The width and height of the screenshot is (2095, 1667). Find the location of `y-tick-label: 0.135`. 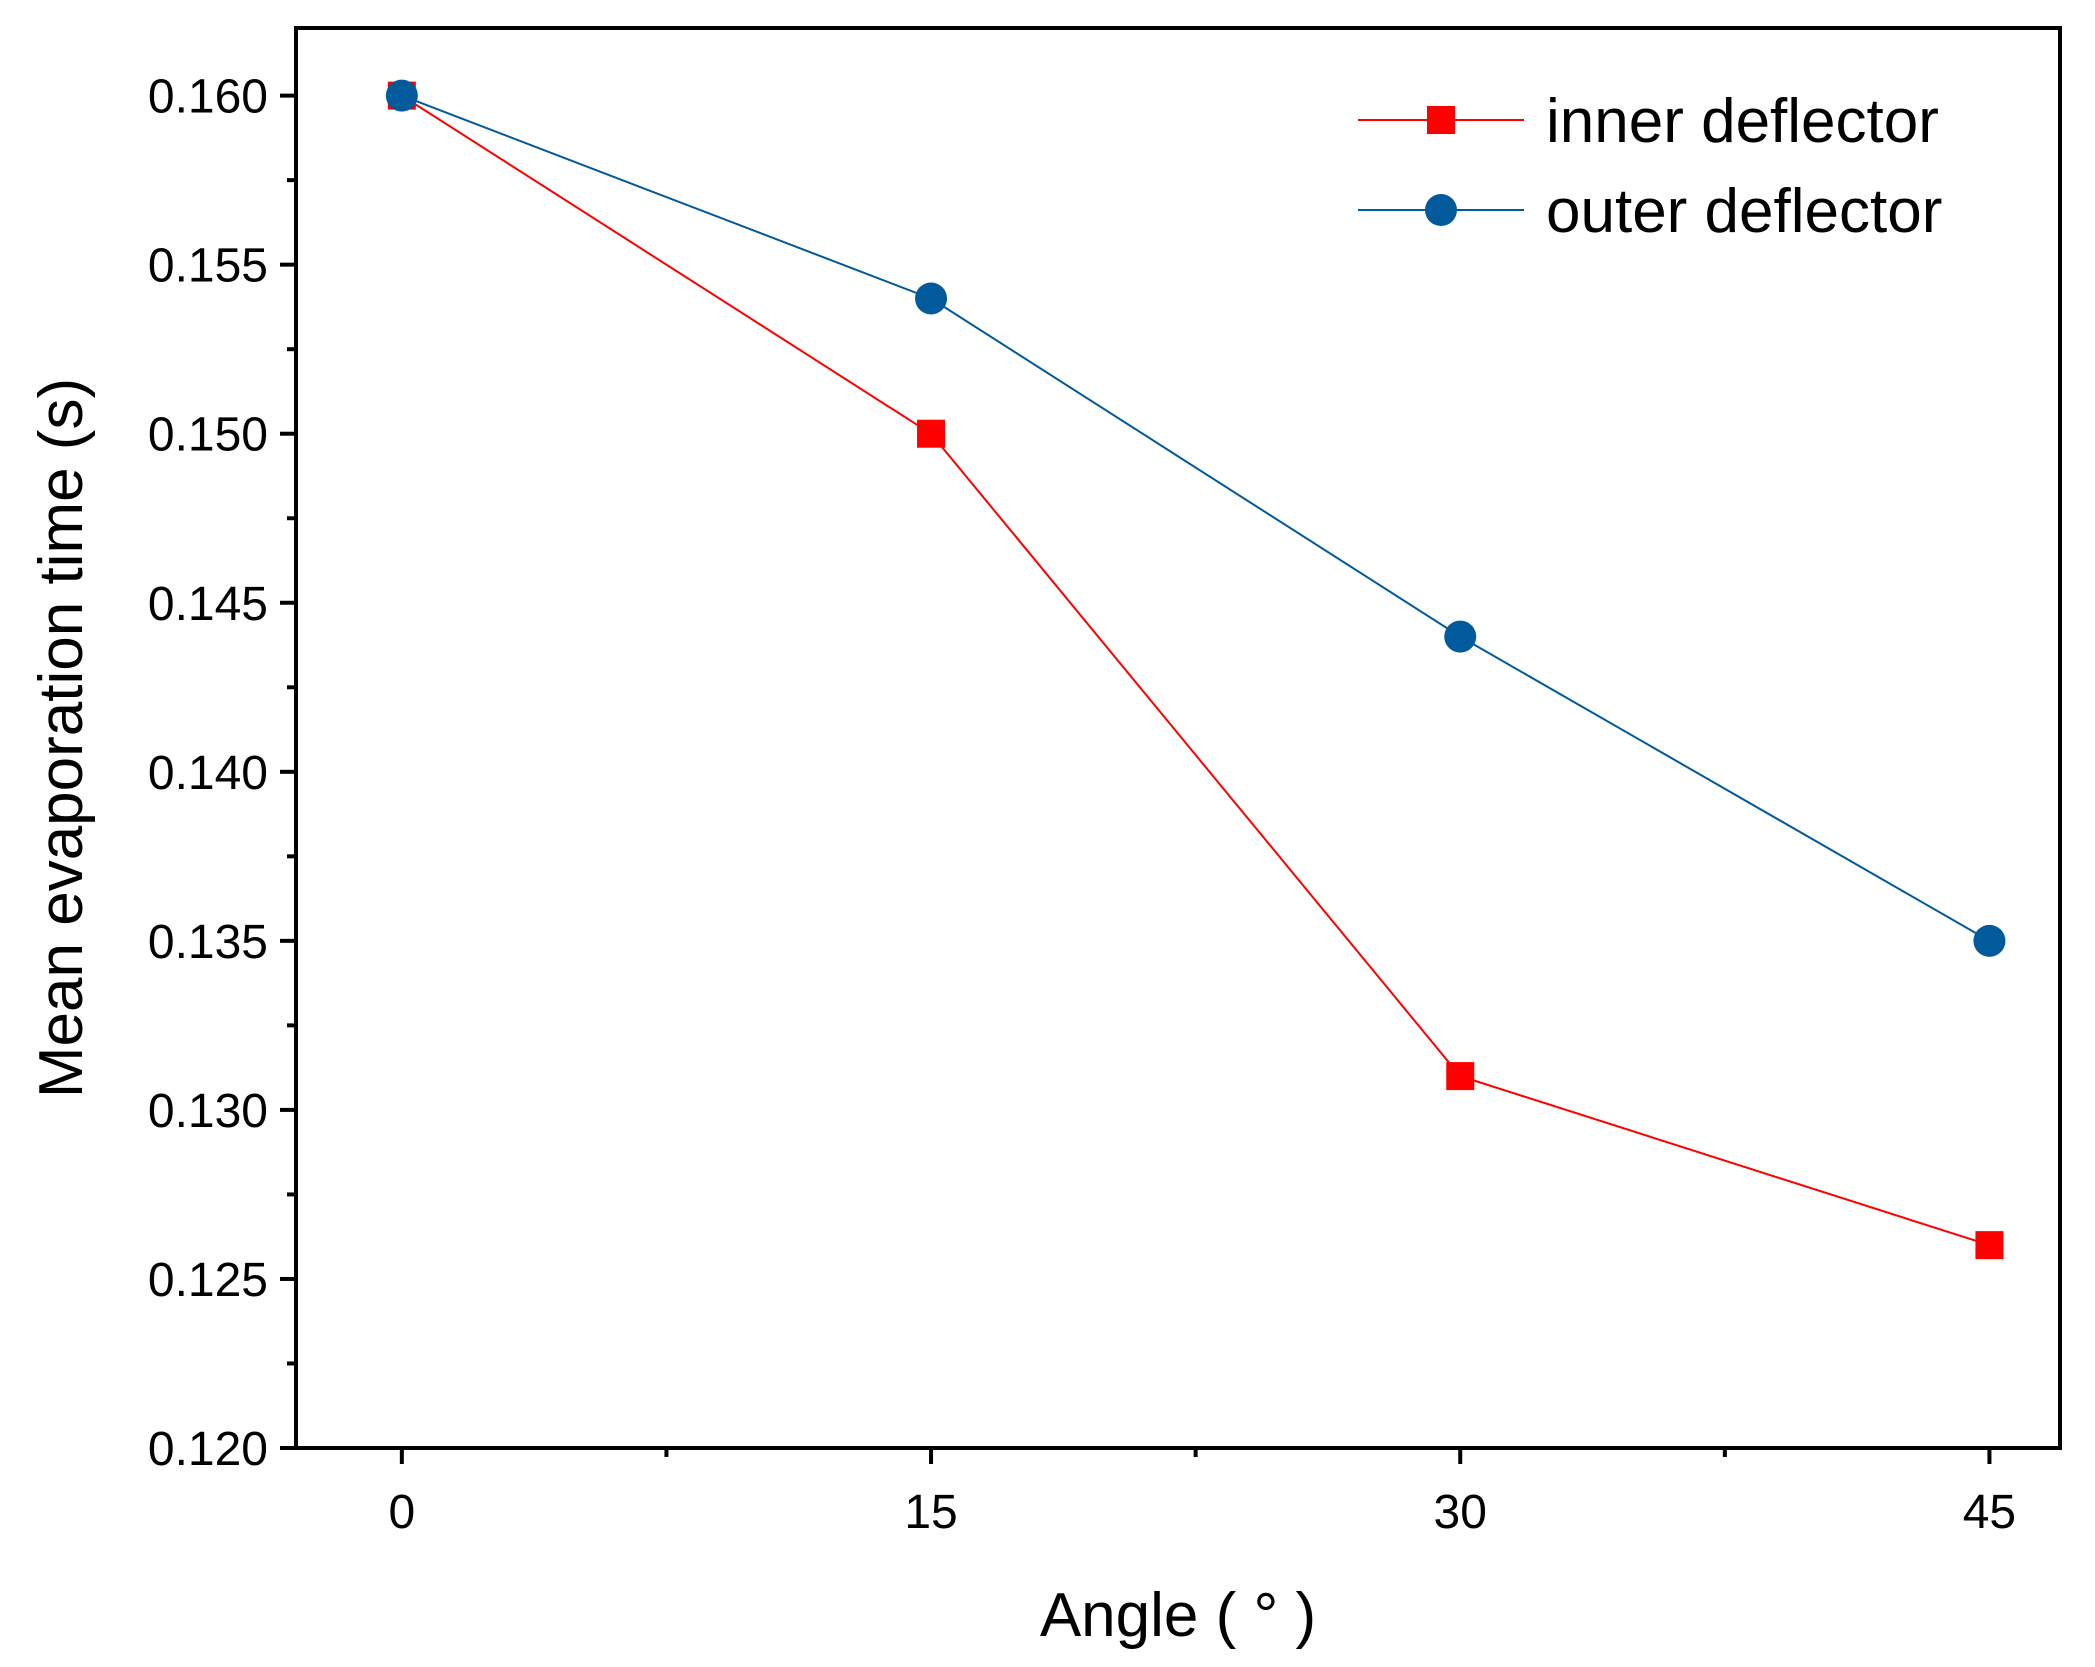

y-tick-label: 0.135 is located at coordinates (208, 942).